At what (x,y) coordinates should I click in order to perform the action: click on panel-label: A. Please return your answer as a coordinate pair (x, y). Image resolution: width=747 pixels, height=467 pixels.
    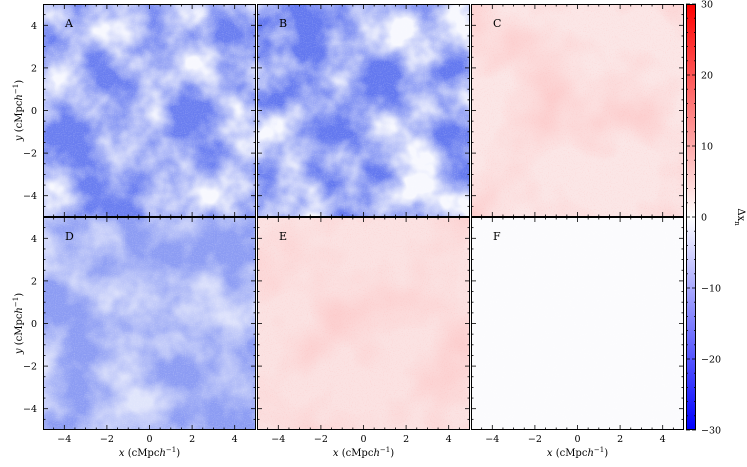
    Looking at the image, I should click on (69, 23).